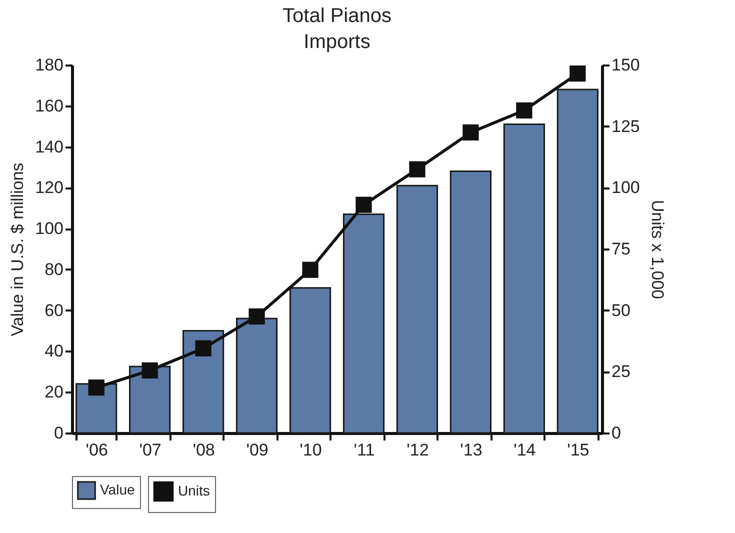  I want to click on x-tick-label: '10, so click(311, 450).